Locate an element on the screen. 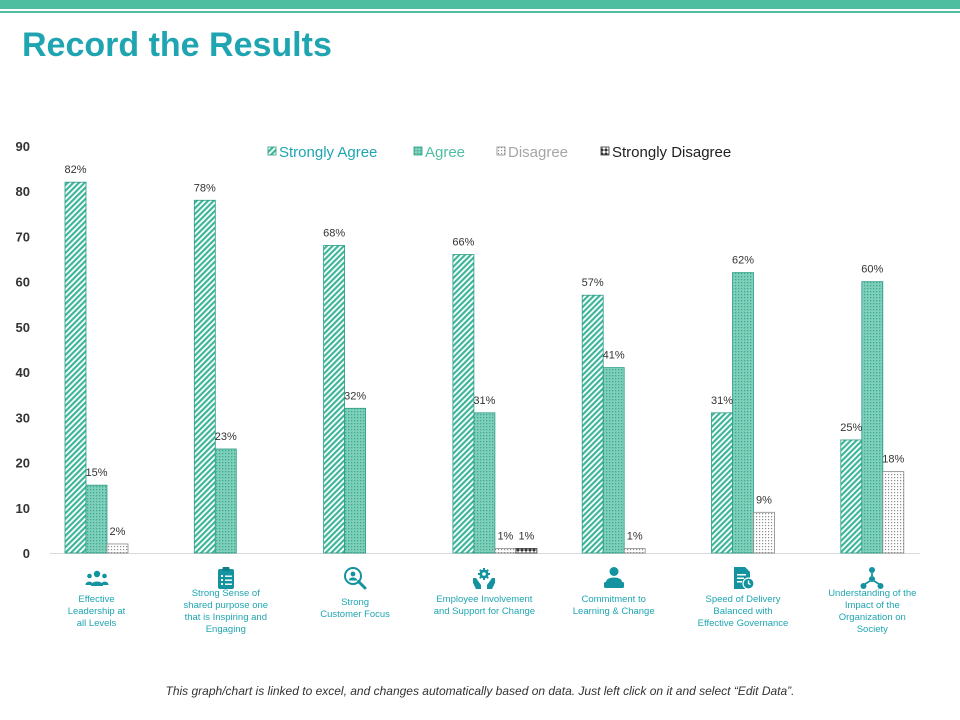 The width and height of the screenshot is (960, 720). legend-label: Disagree is located at coordinates (538, 152).